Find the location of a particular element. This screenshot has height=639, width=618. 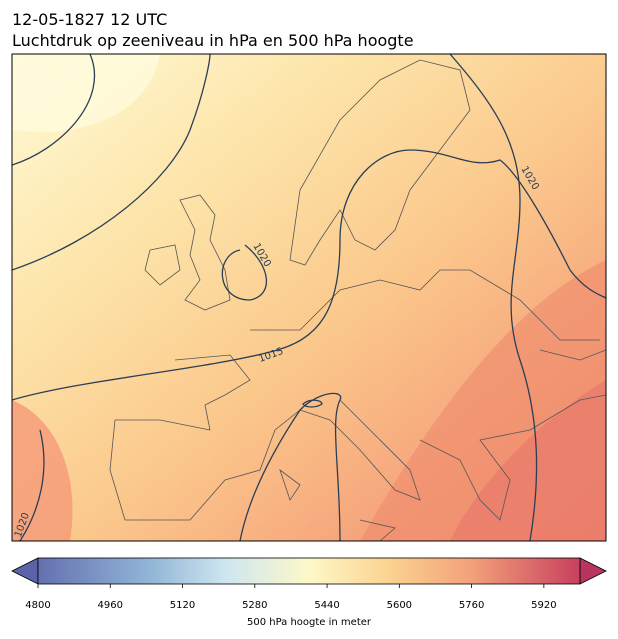

colorbar-extend-high is located at coordinates (593, 571).